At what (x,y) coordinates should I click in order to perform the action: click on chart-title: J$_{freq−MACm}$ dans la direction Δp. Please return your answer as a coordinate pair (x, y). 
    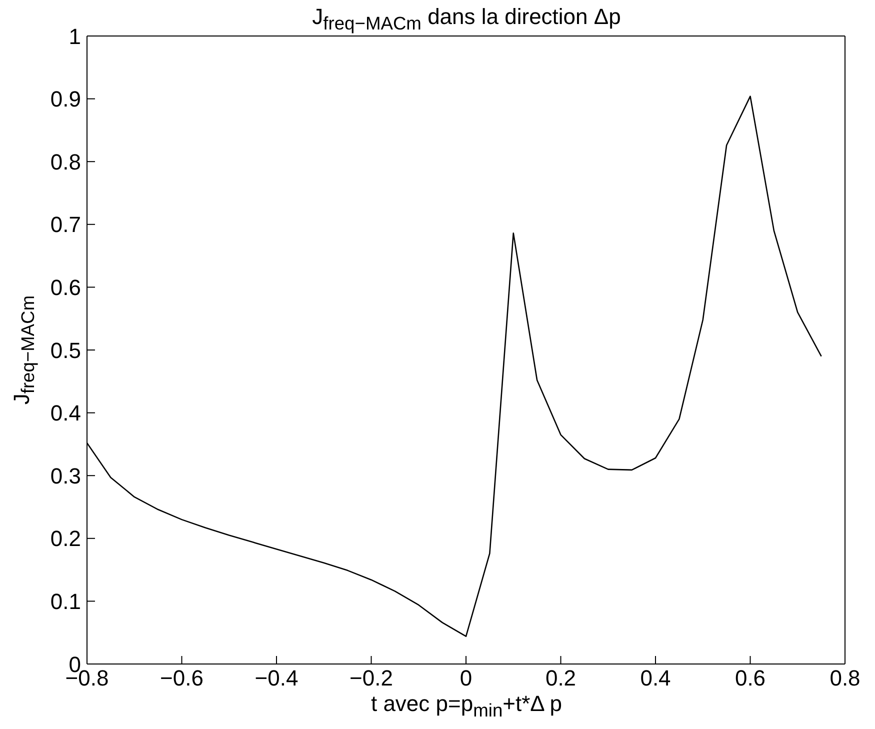
    Looking at the image, I should click on (466, 19).